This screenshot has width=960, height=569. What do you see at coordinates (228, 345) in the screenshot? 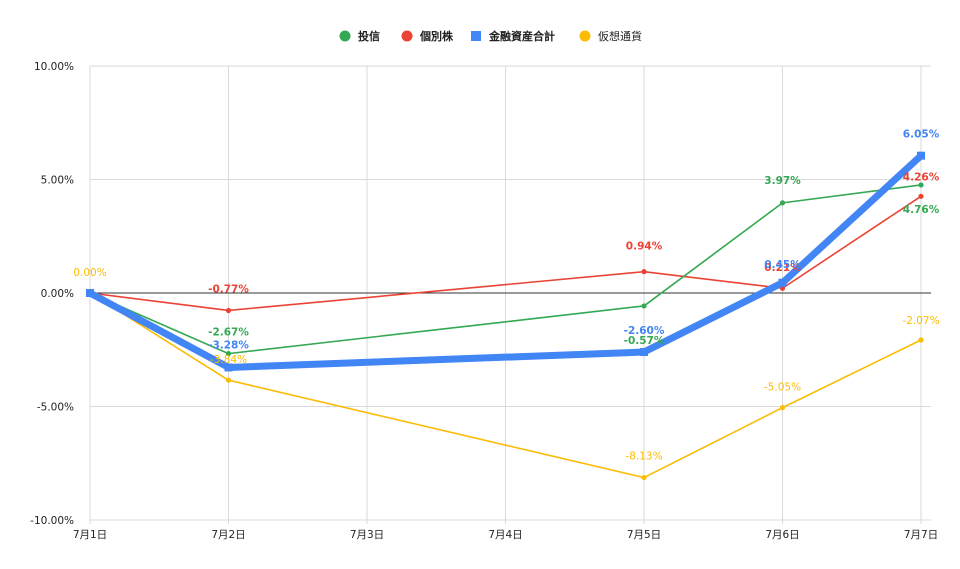
I see `data-label: -3.28%` at bounding box center [228, 345].